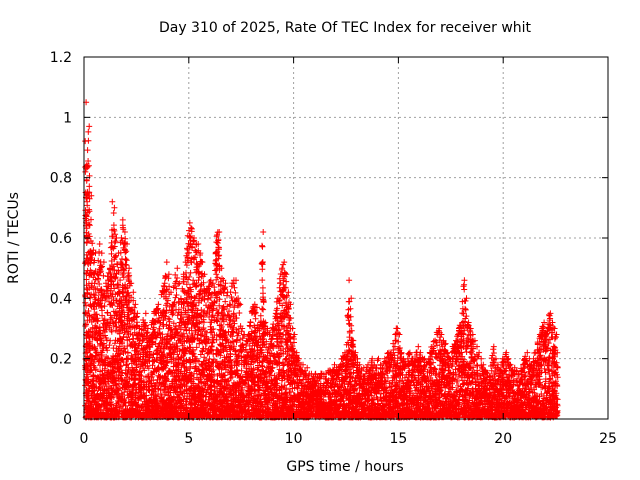 The image size is (640, 480). What do you see at coordinates (398, 439) in the screenshot?
I see `x-tick-label: 15` at bounding box center [398, 439].